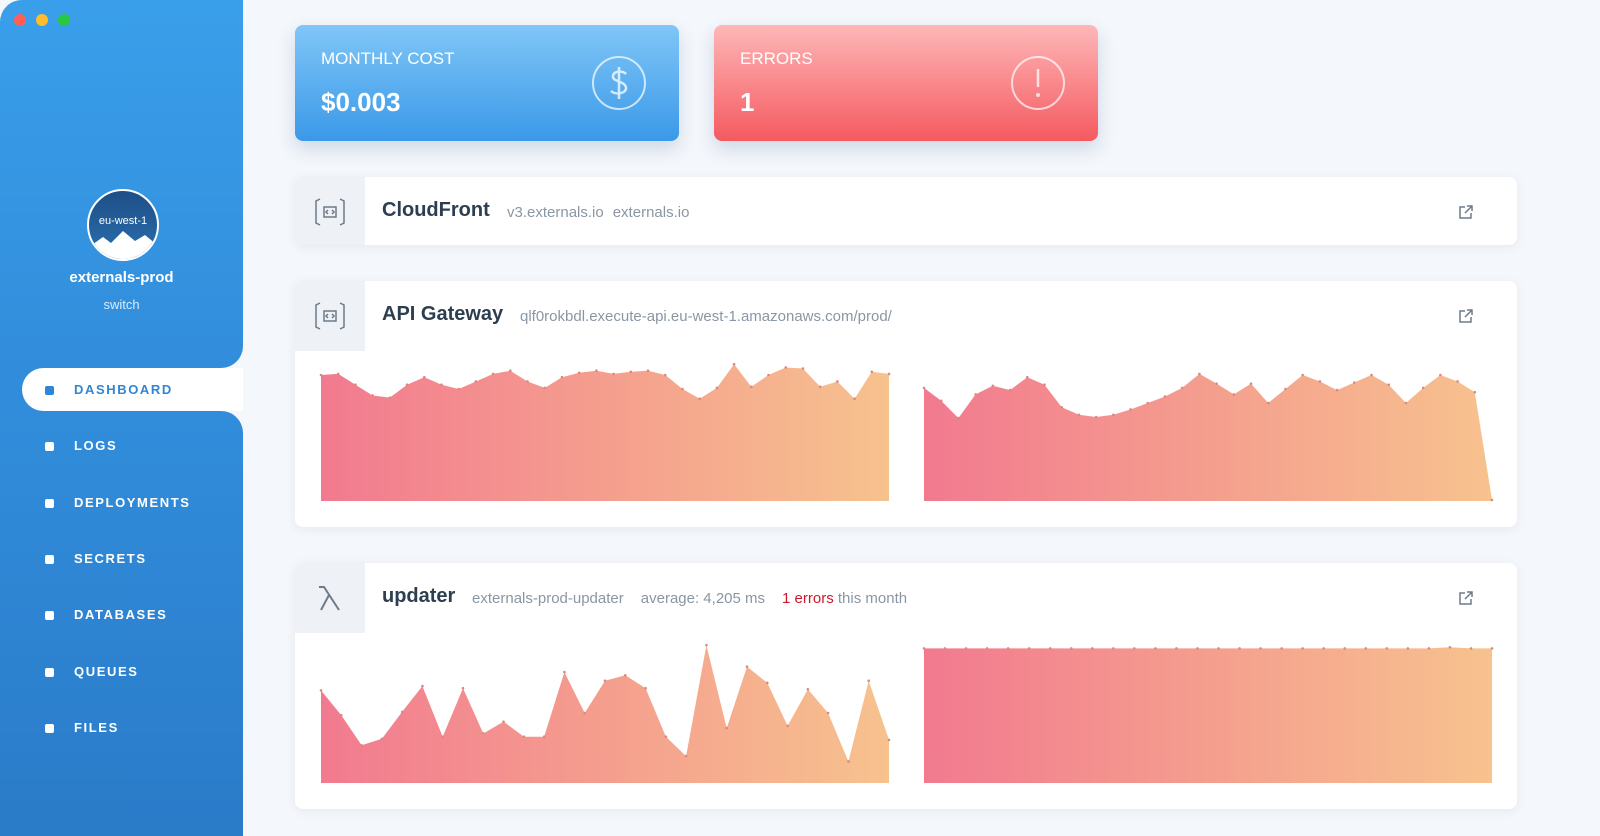 Image resolution: width=1600 pixels, height=836 pixels. I want to click on nav-item: DASHBOARD, so click(123, 389).